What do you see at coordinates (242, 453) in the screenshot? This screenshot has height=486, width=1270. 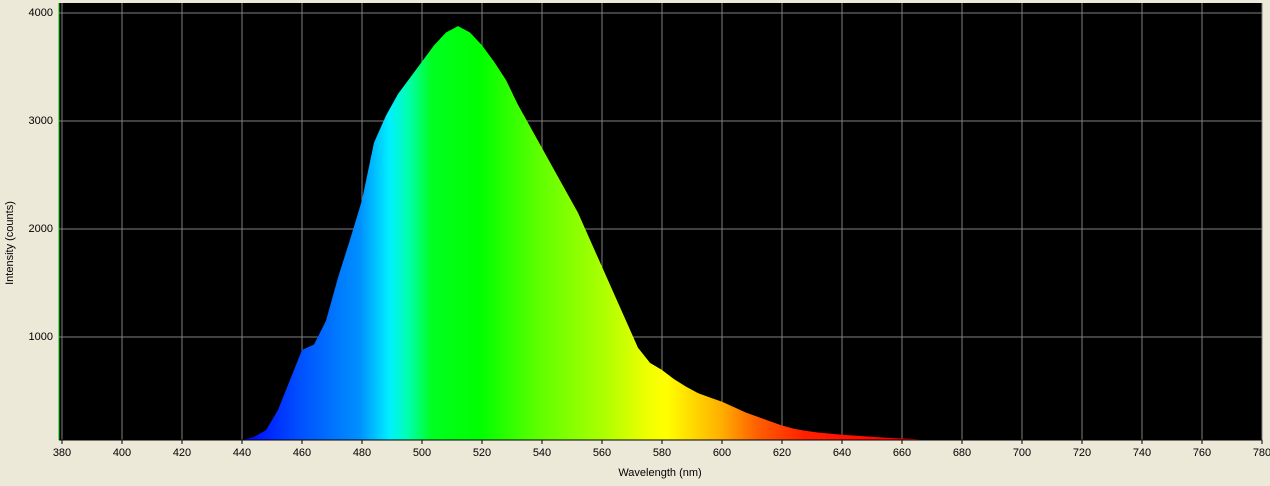 I see `x-tick-label: 440` at bounding box center [242, 453].